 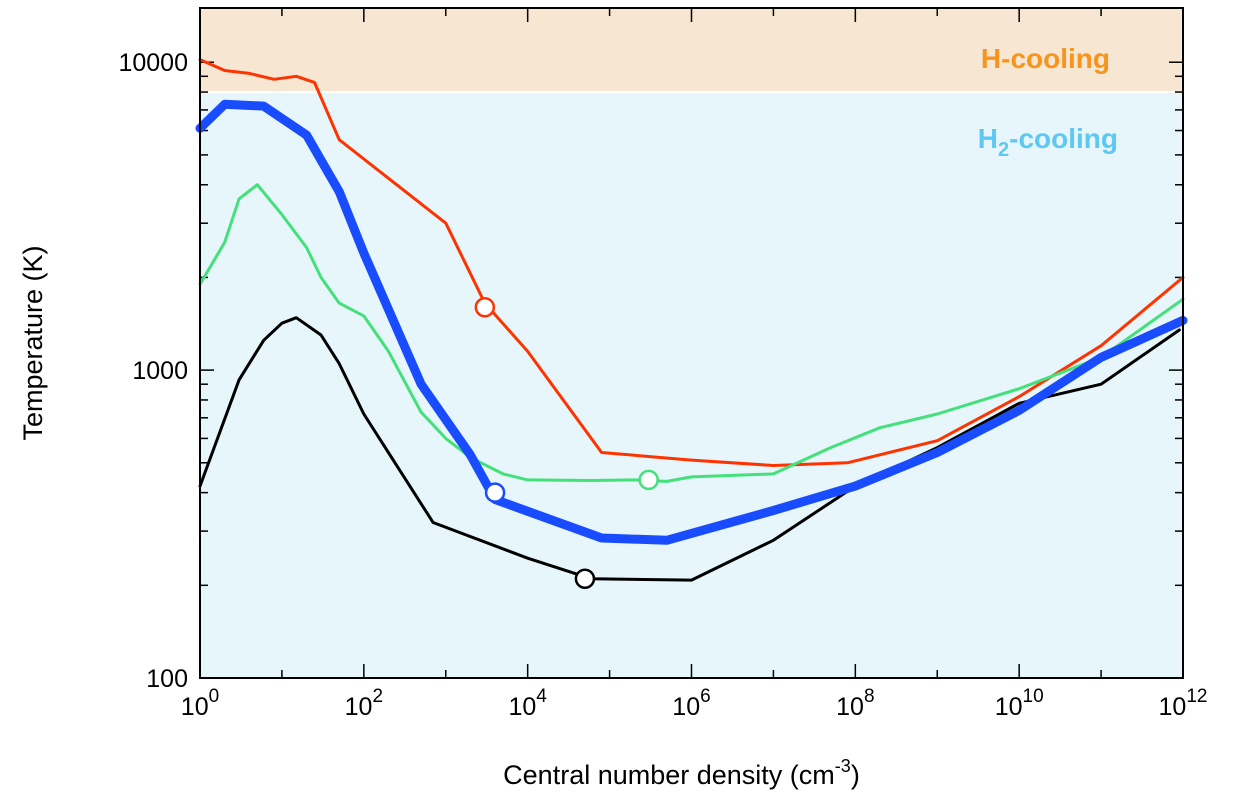 I want to click on x-tick-label-0: 10⁰, so click(x=200, y=703).